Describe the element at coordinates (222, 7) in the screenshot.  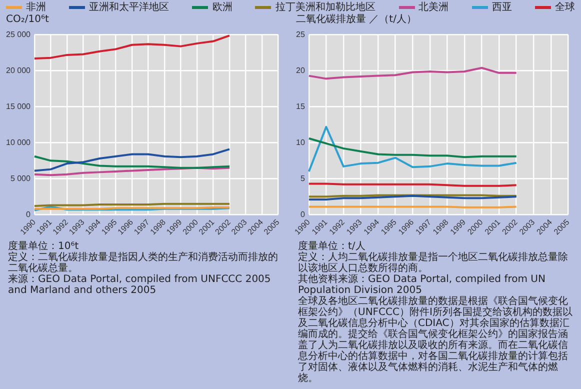
I see `legend-label: 欧洲` at that location.